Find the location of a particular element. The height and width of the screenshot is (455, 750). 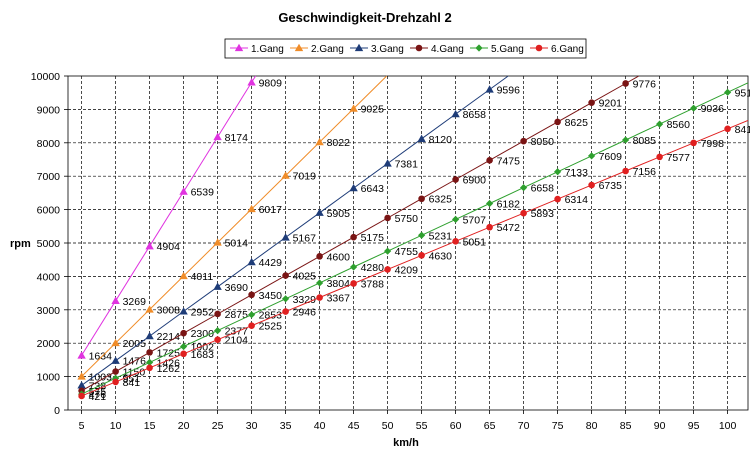

data-label: 8022 is located at coordinates (339, 143).